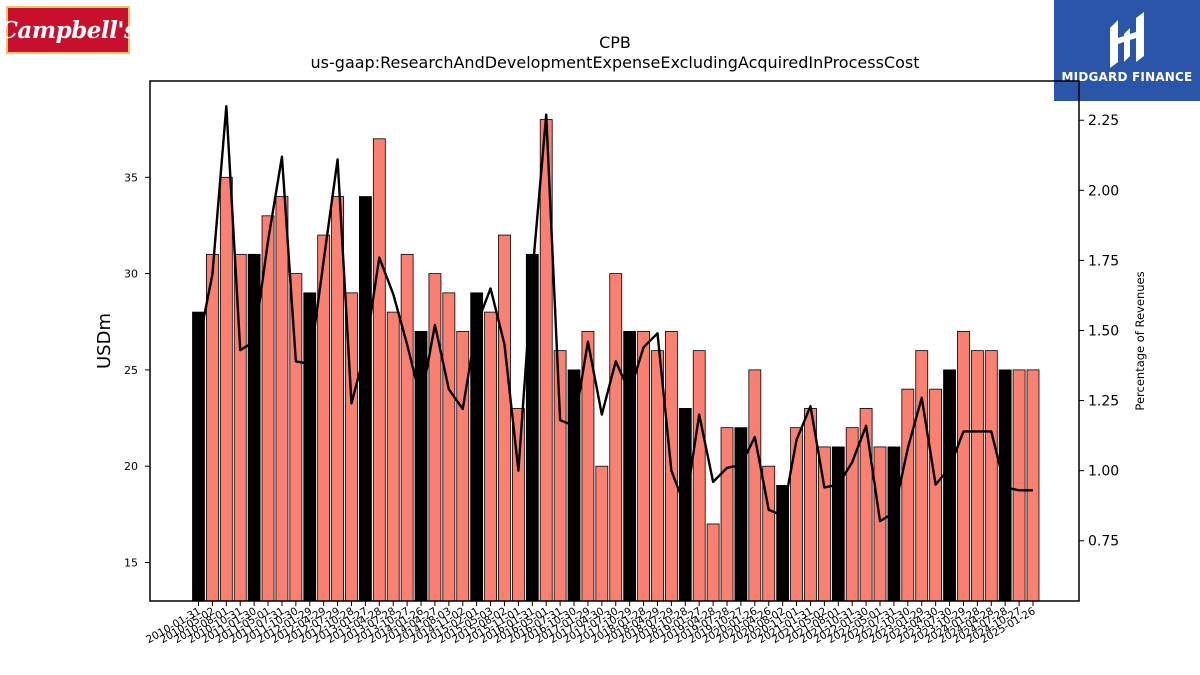  I want to click on midgard-logo-text: MIDGARD FINANCE, so click(1127, 77).